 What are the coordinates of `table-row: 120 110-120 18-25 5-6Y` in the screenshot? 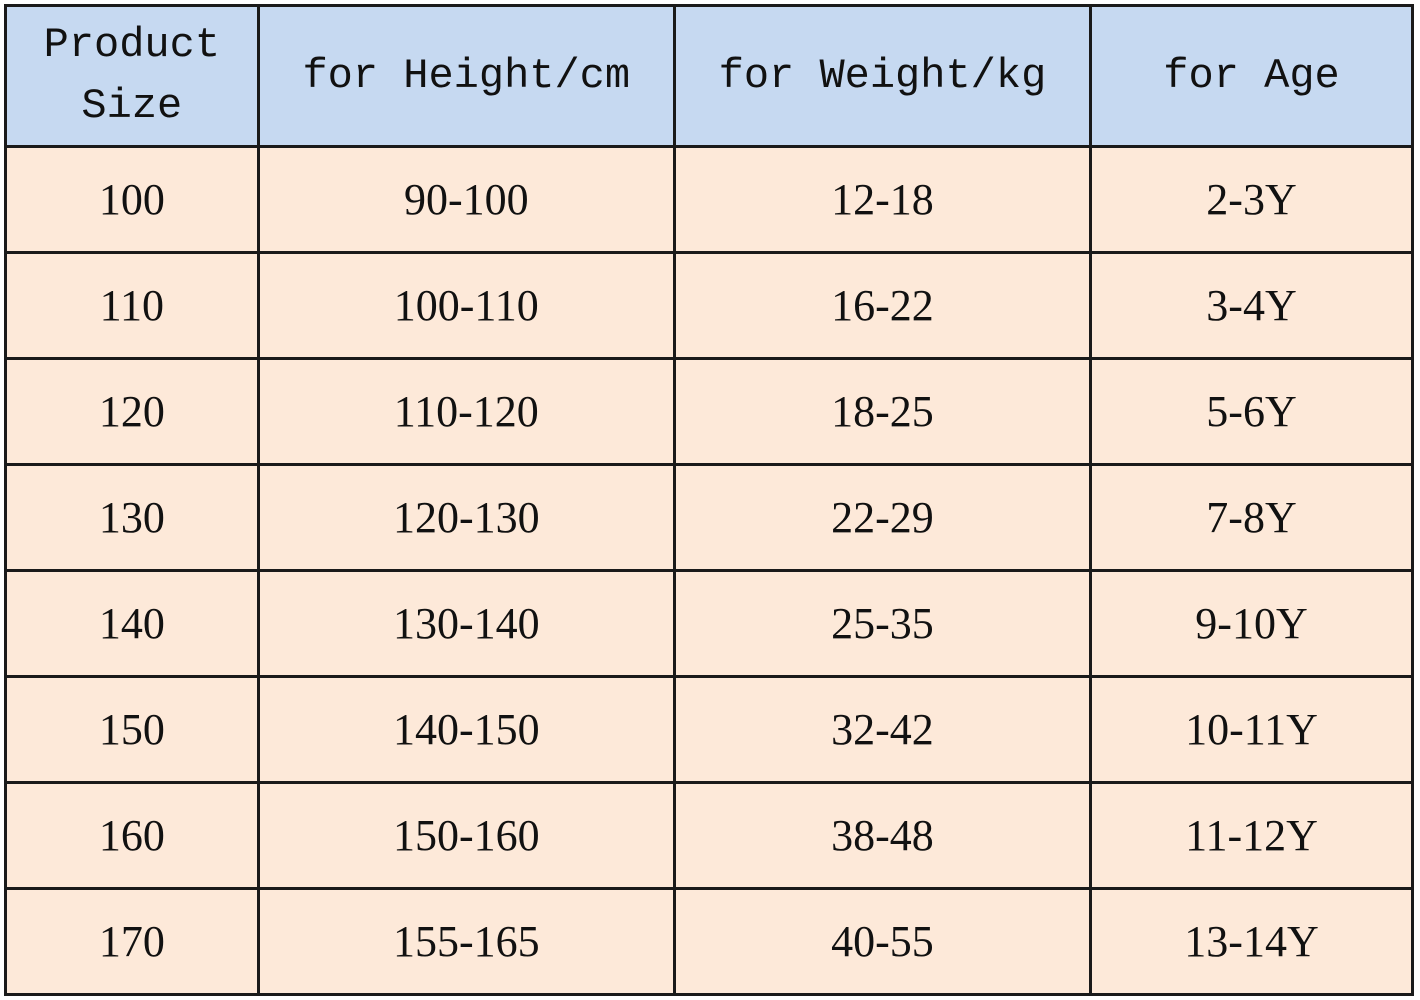 It's located at (709, 411).